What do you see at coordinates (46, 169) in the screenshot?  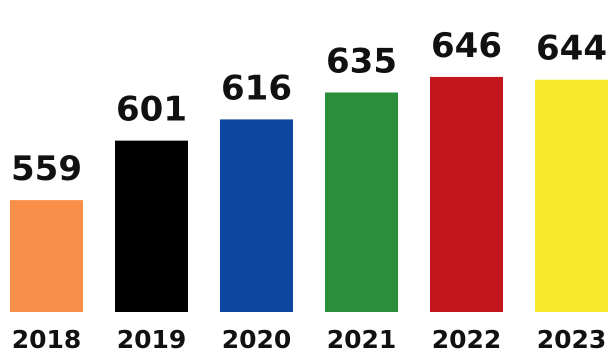 I see `value-label-2018: 559` at bounding box center [46, 169].